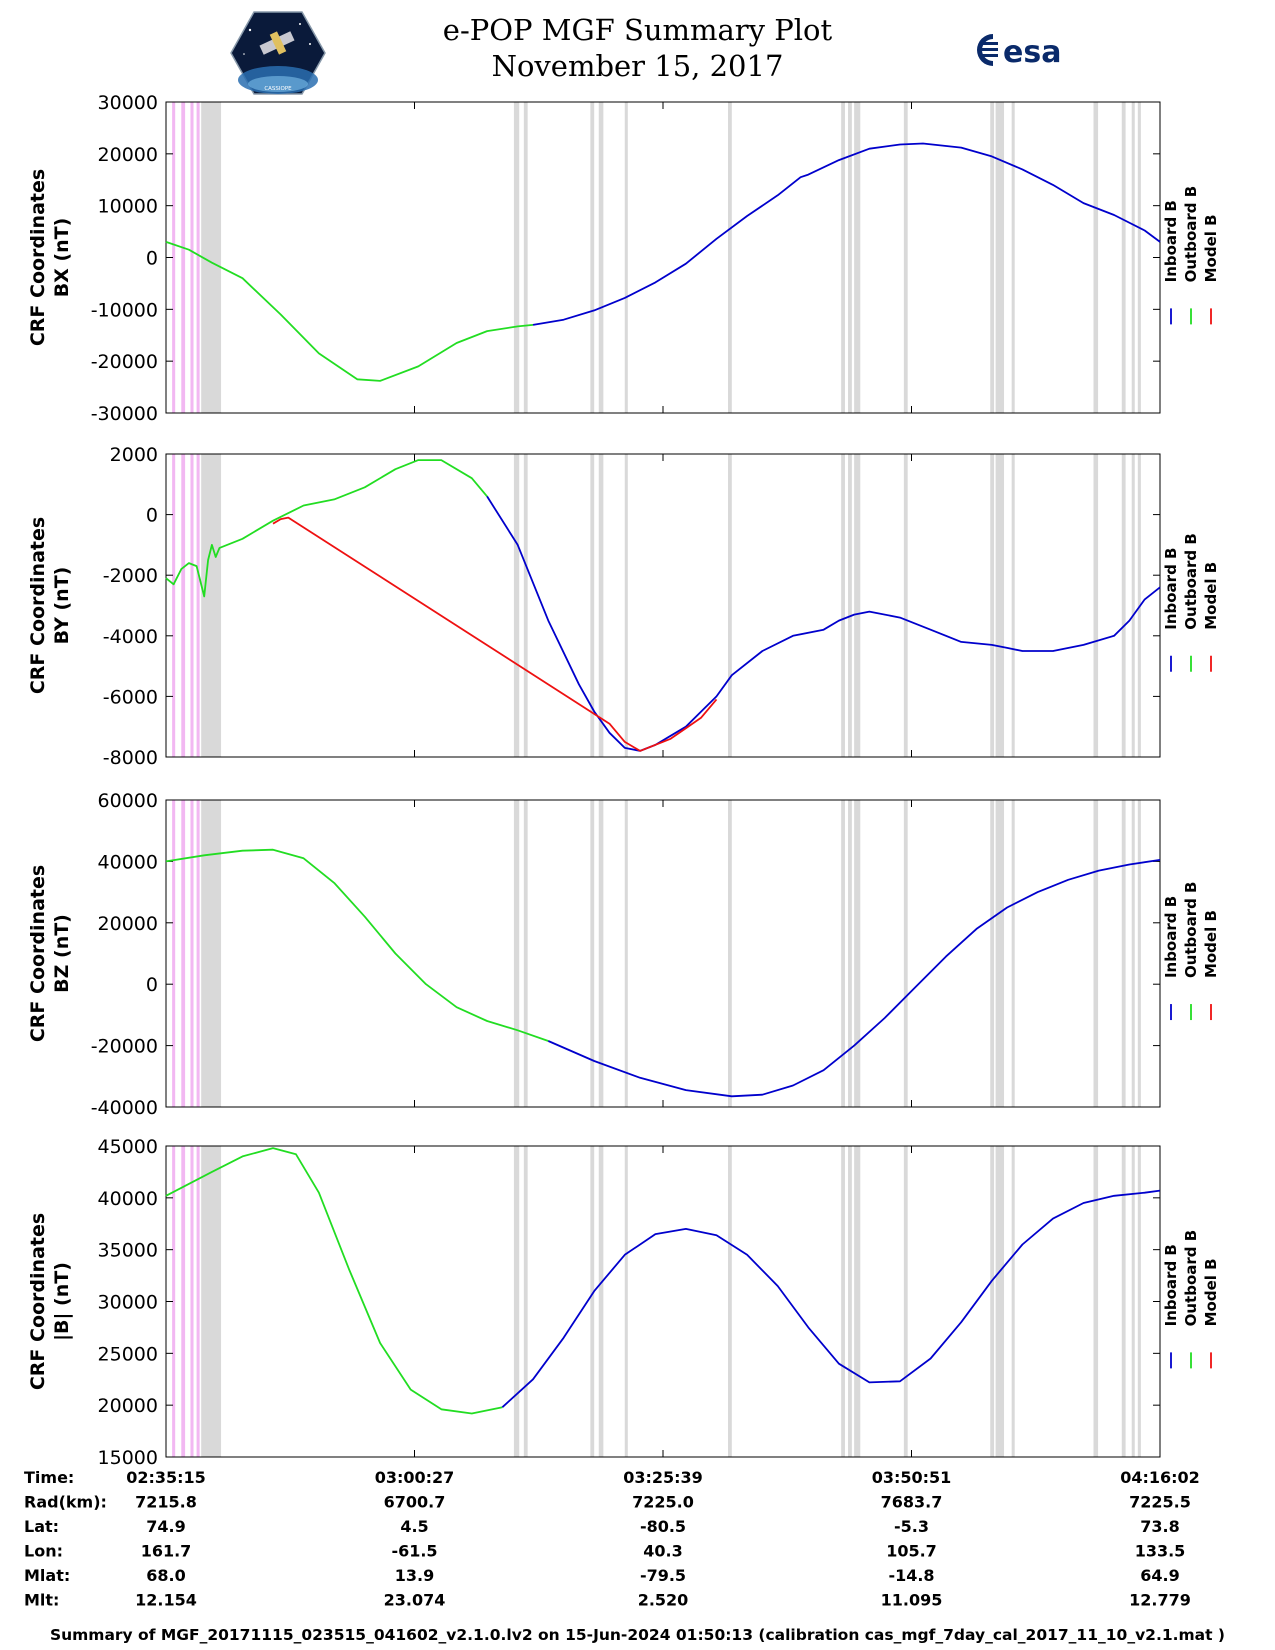  Describe the element at coordinates (43, 1551) in the screenshot. I see `ephemeris-row-label: Lon:` at that location.